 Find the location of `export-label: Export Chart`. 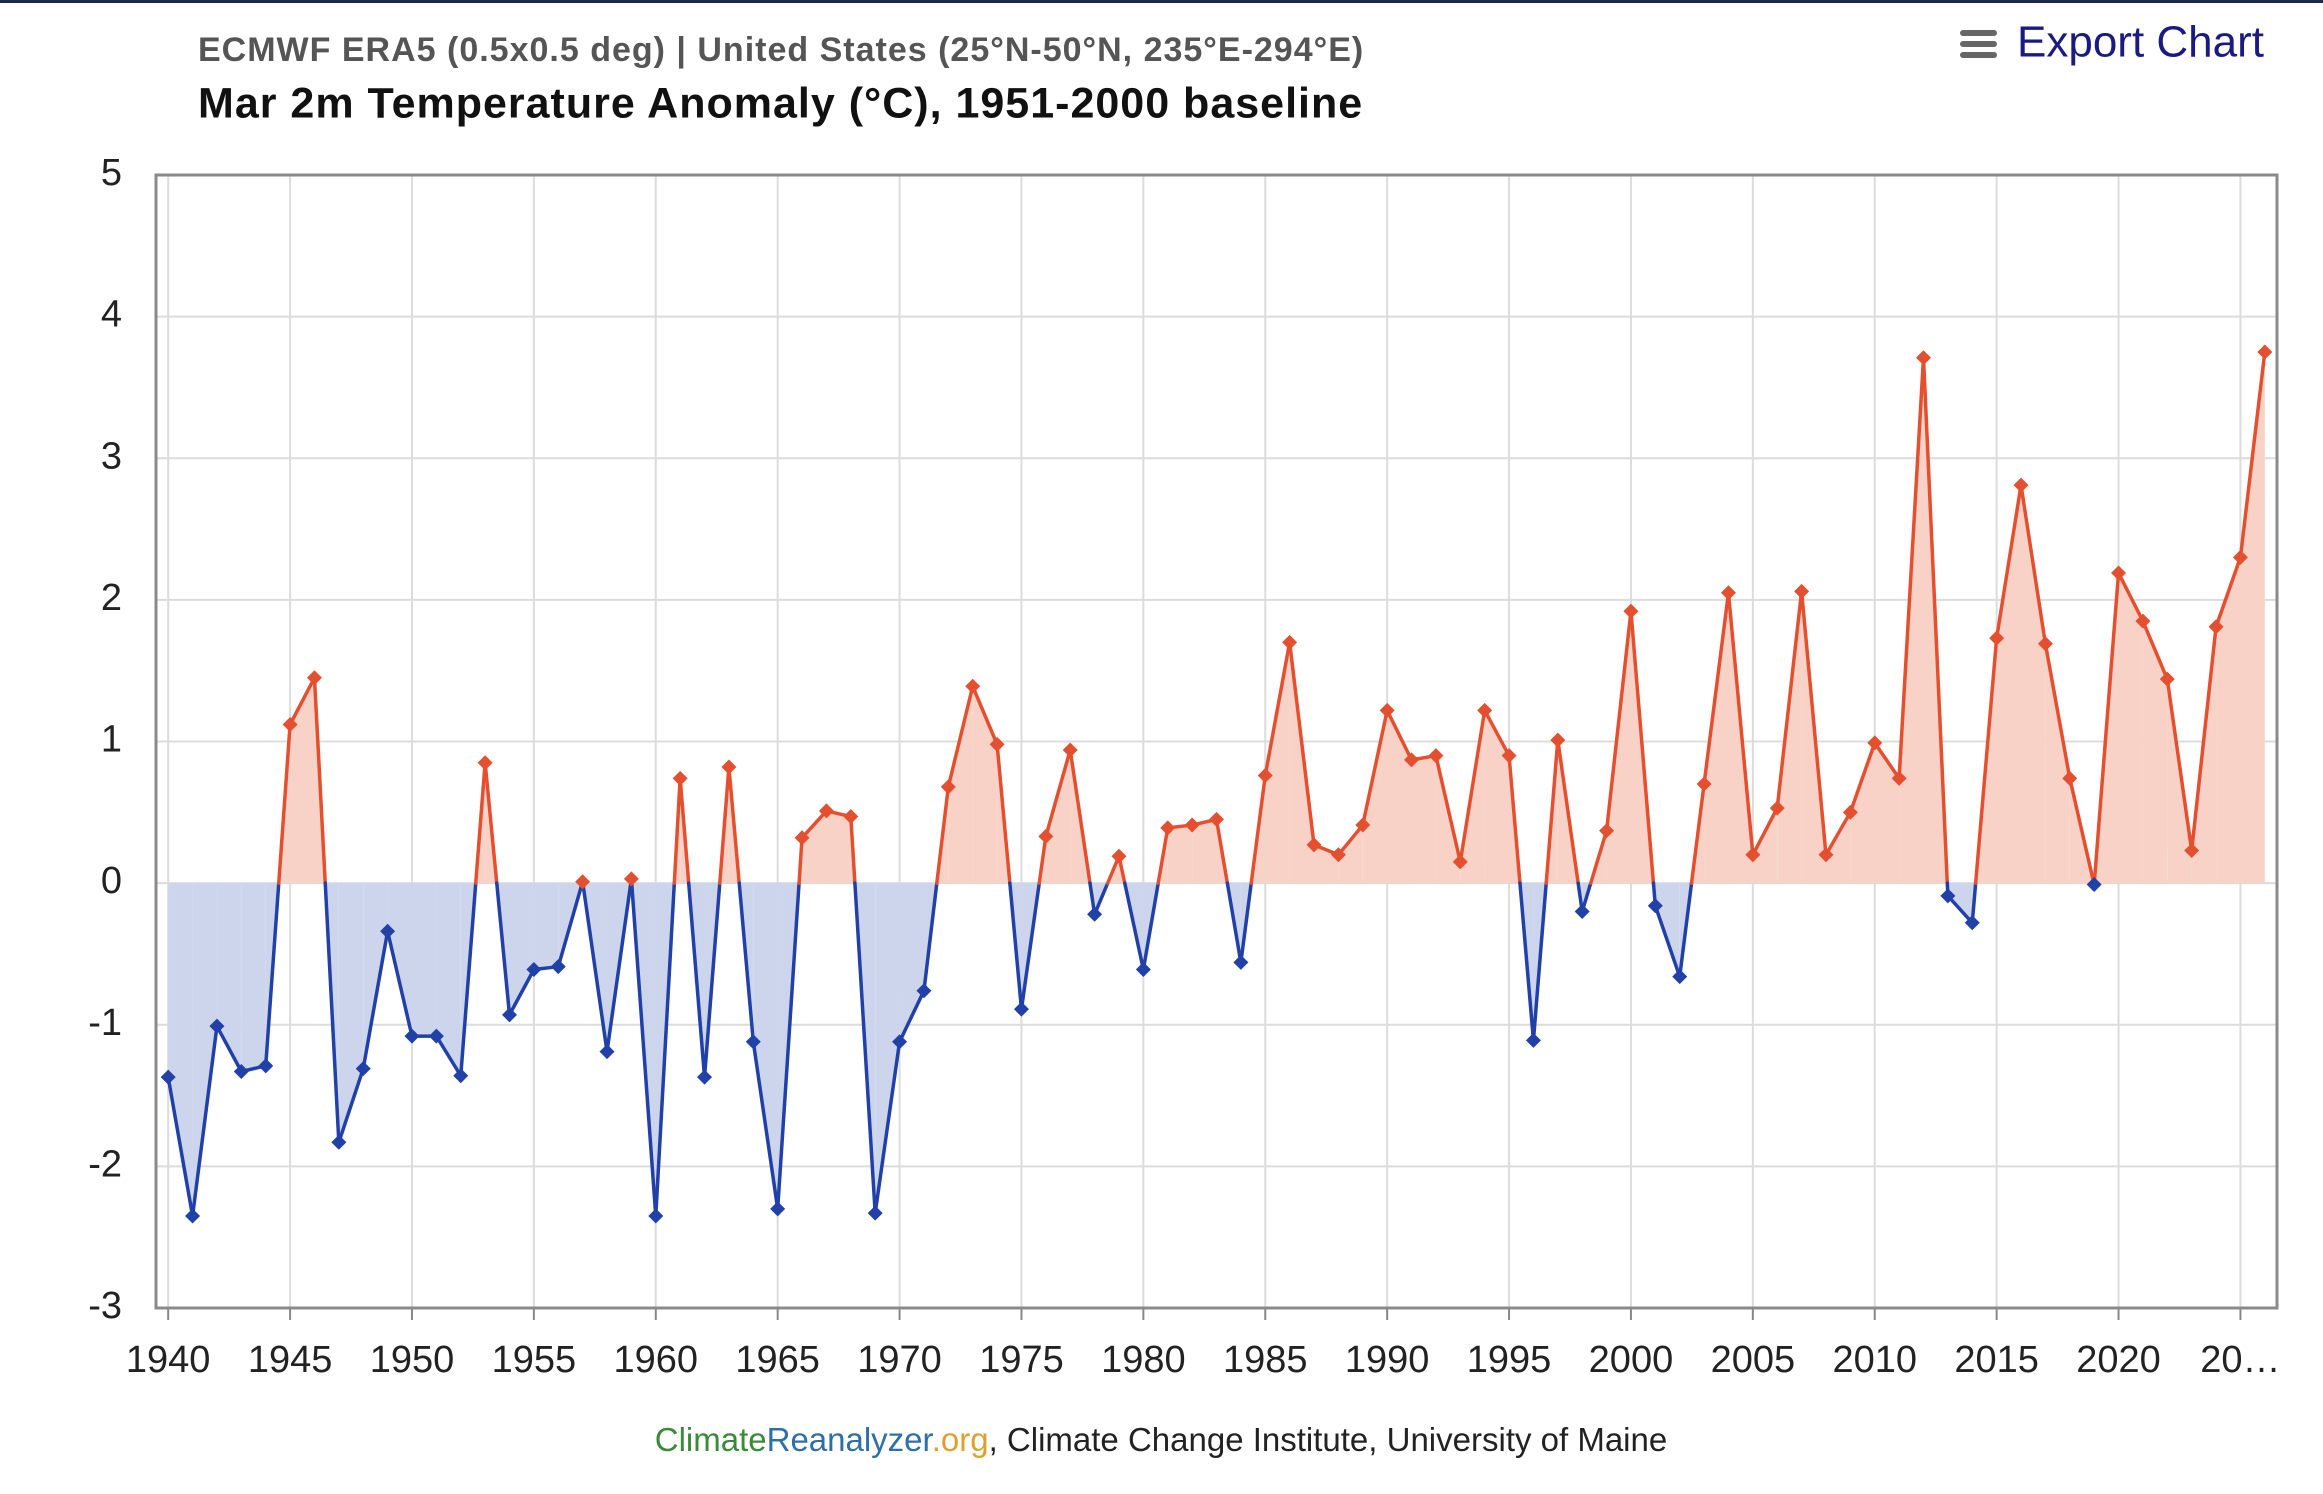

export-label: Export Chart is located at coordinates (2140, 42).